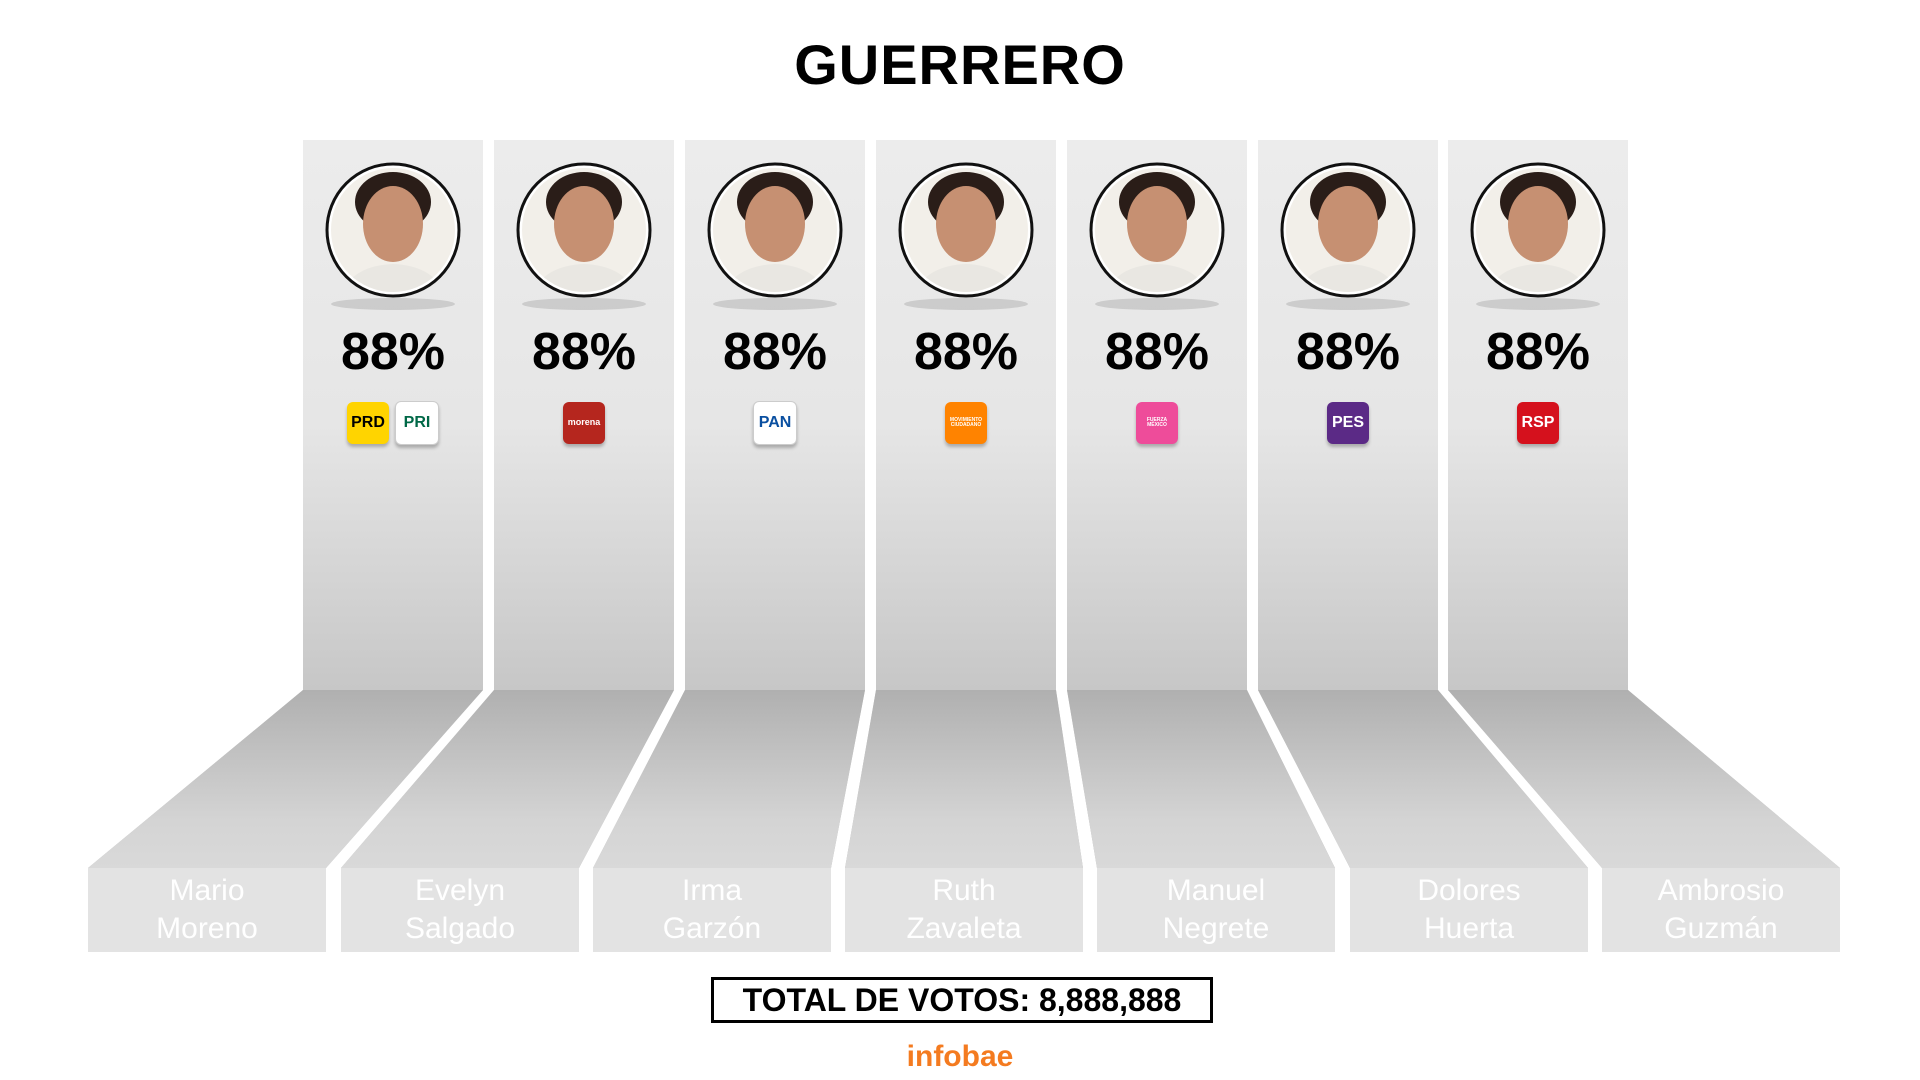  I want to click on party-logos: morena, so click(584, 423).